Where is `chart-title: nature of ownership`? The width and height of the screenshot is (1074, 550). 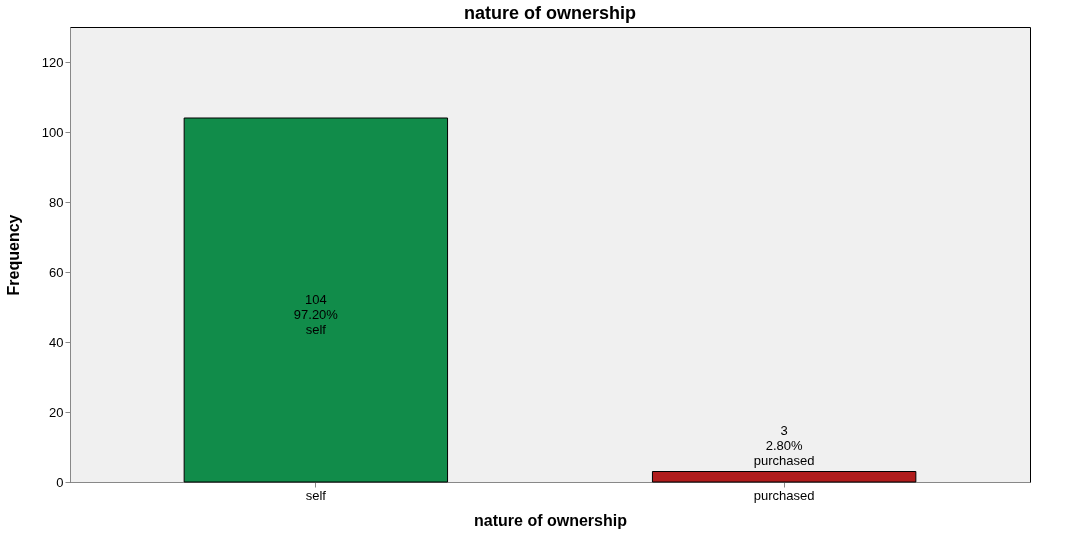 chart-title: nature of ownership is located at coordinates (550, 13).